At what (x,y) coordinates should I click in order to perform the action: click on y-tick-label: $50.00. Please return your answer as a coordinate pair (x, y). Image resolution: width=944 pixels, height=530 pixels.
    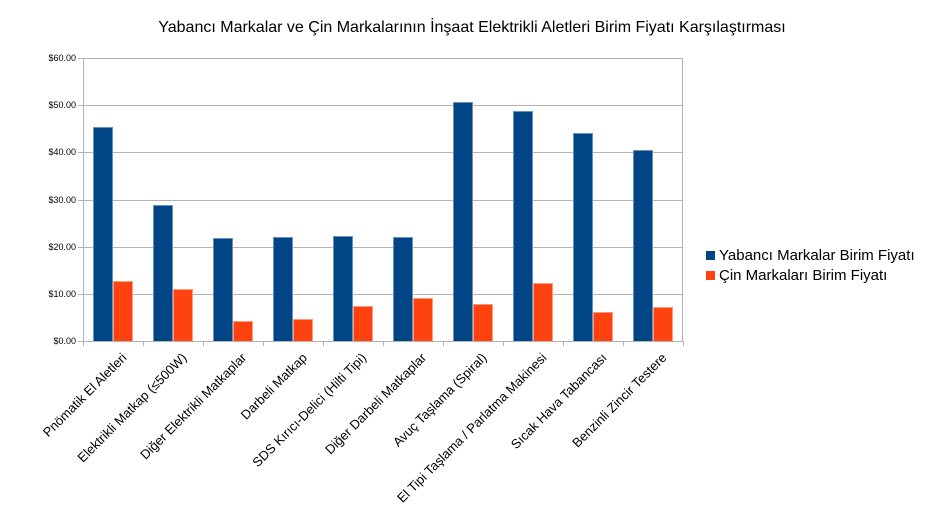
    Looking at the image, I should click on (62, 105).